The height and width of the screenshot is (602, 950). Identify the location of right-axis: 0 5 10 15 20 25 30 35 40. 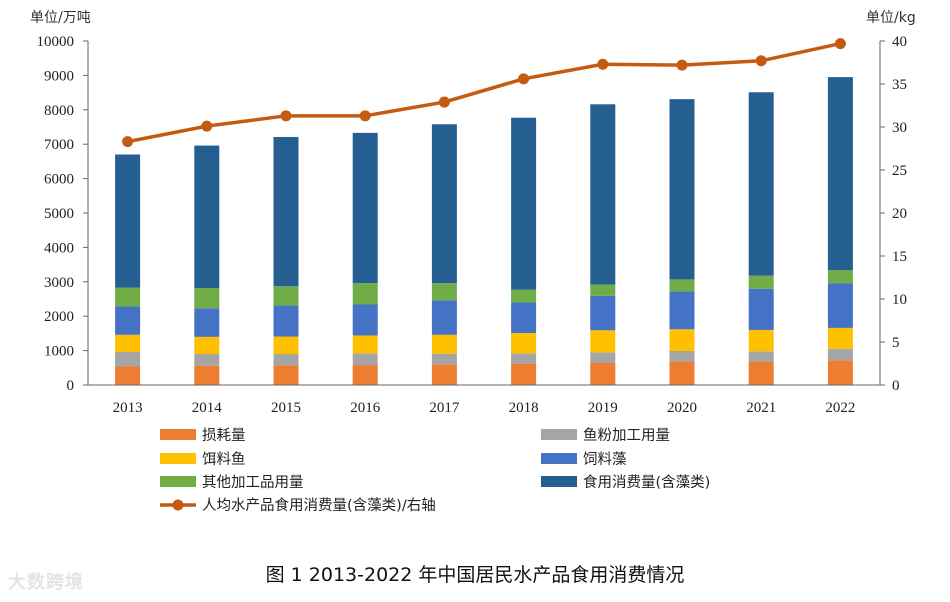
(893, 214).